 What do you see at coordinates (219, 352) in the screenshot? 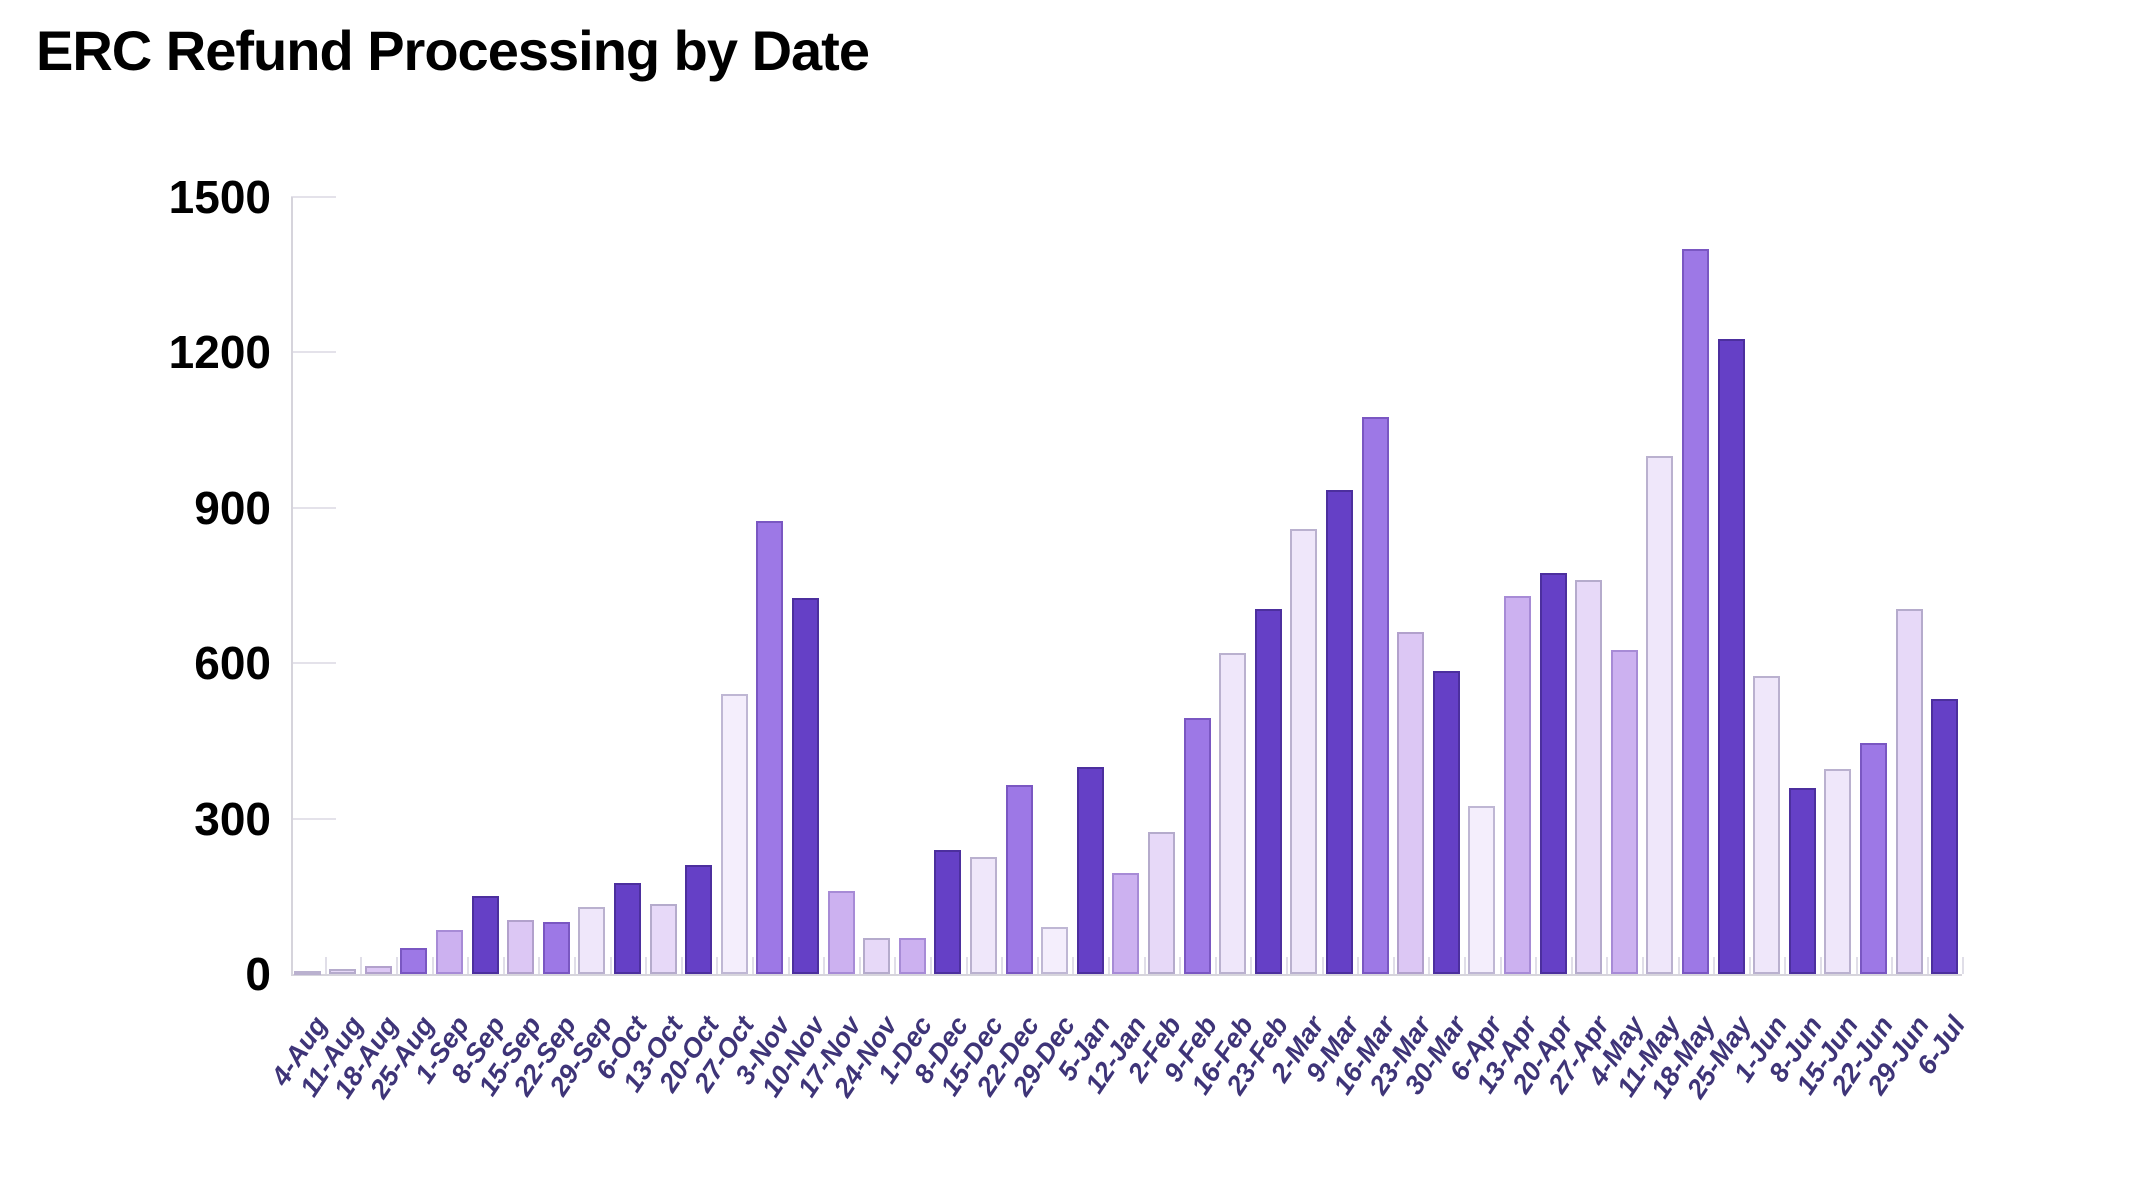
I see `y-axis-tick-label: 1200` at bounding box center [219, 352].